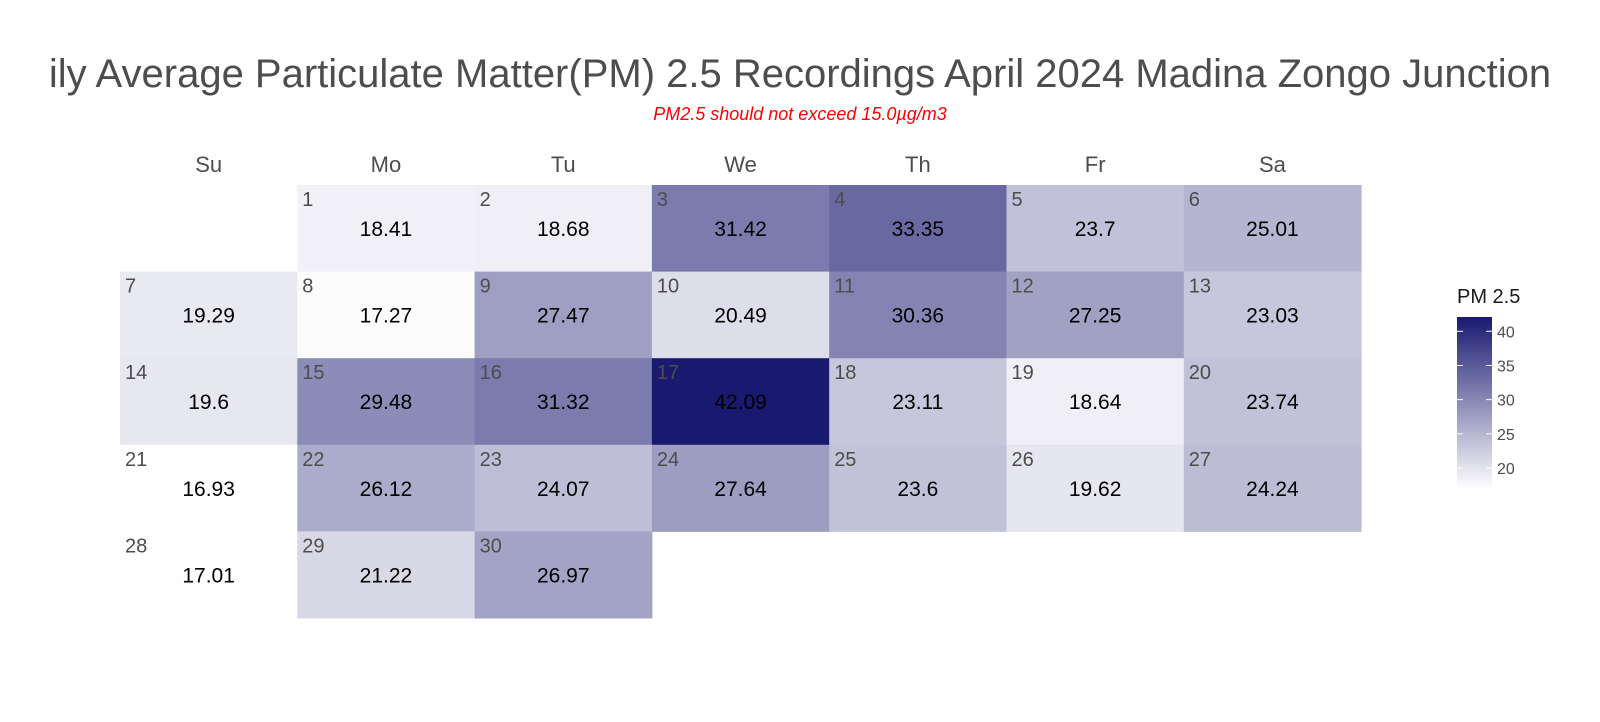  I want to click on day-value-1: 18.41, so click(386, 229).